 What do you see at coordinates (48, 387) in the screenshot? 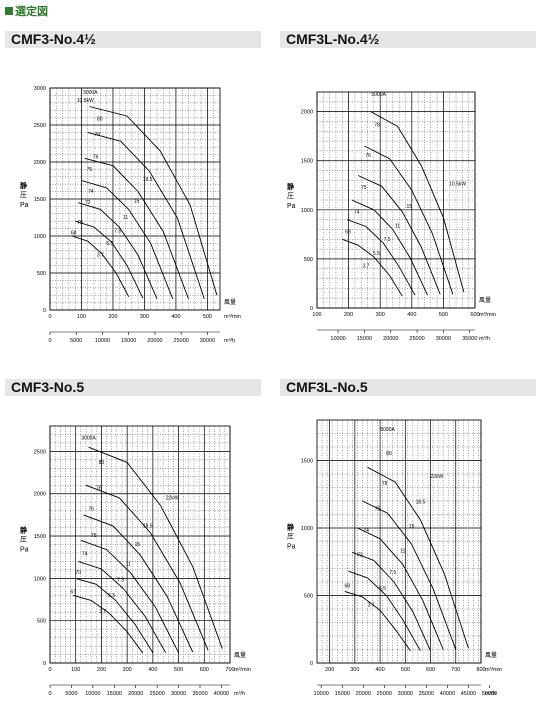
I see `chart-title-3: CMF3-No.5` at bounding box center [48, 387].